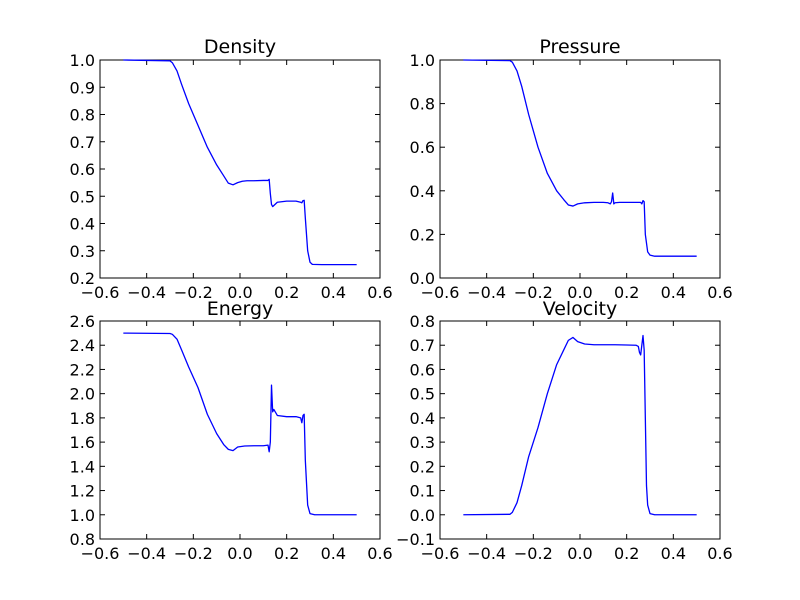 This screenshot has height=600, width=800. Describe the element at coordinates (82, 442) in the screenshot. I see `energy-ytick-label: 1.6` at that location.